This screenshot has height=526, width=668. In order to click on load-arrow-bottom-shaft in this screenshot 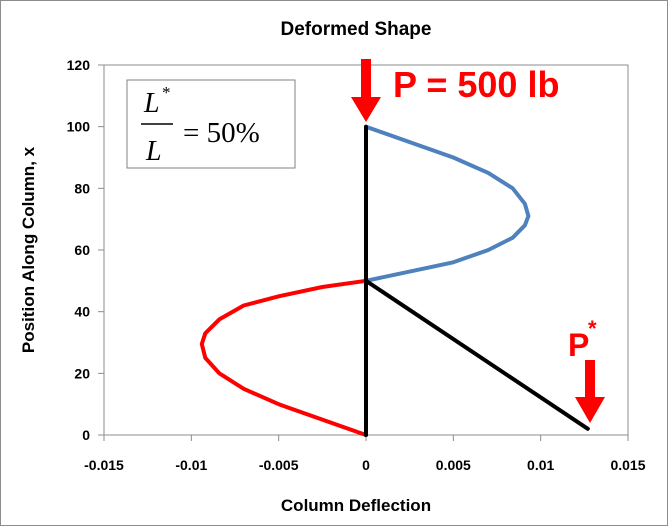, I will do `click(590, 379)`.